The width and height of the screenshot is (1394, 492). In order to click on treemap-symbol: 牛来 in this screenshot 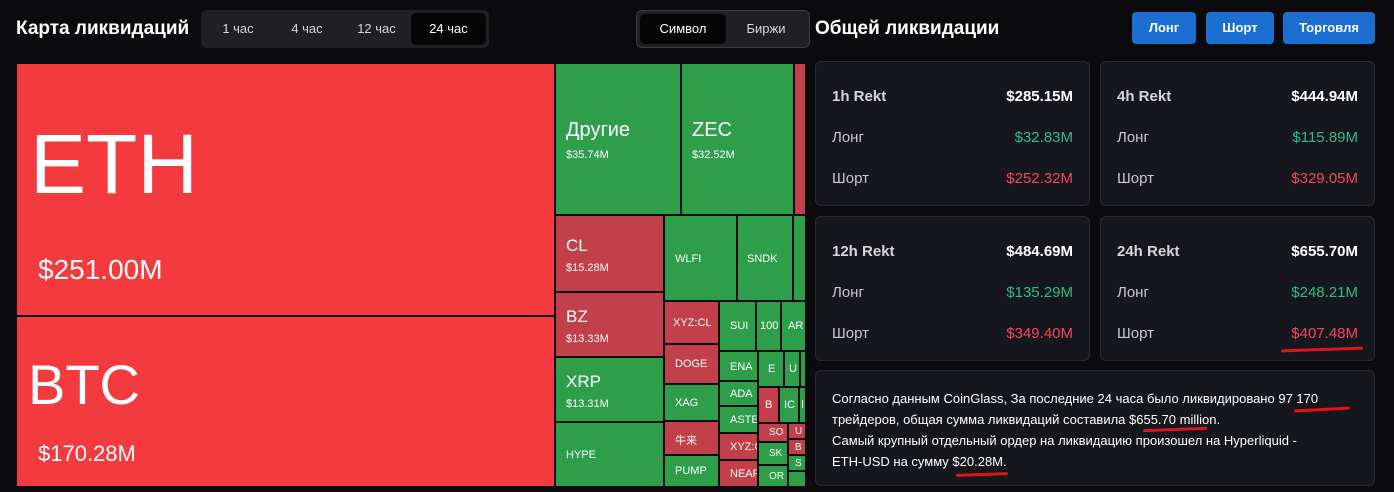, I will do `click(686, 441)`.